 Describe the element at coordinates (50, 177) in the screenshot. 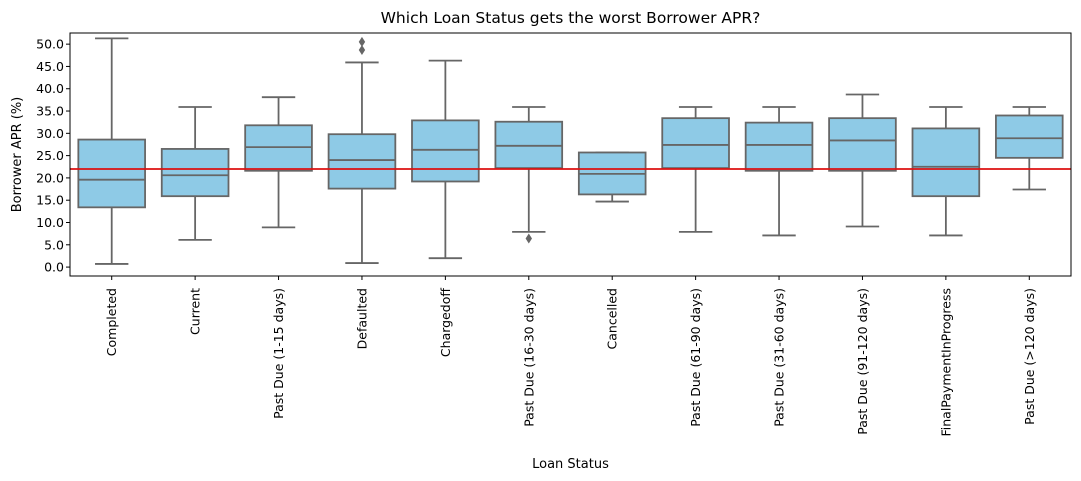

I see `y-tick-label: 20.0` at that location.